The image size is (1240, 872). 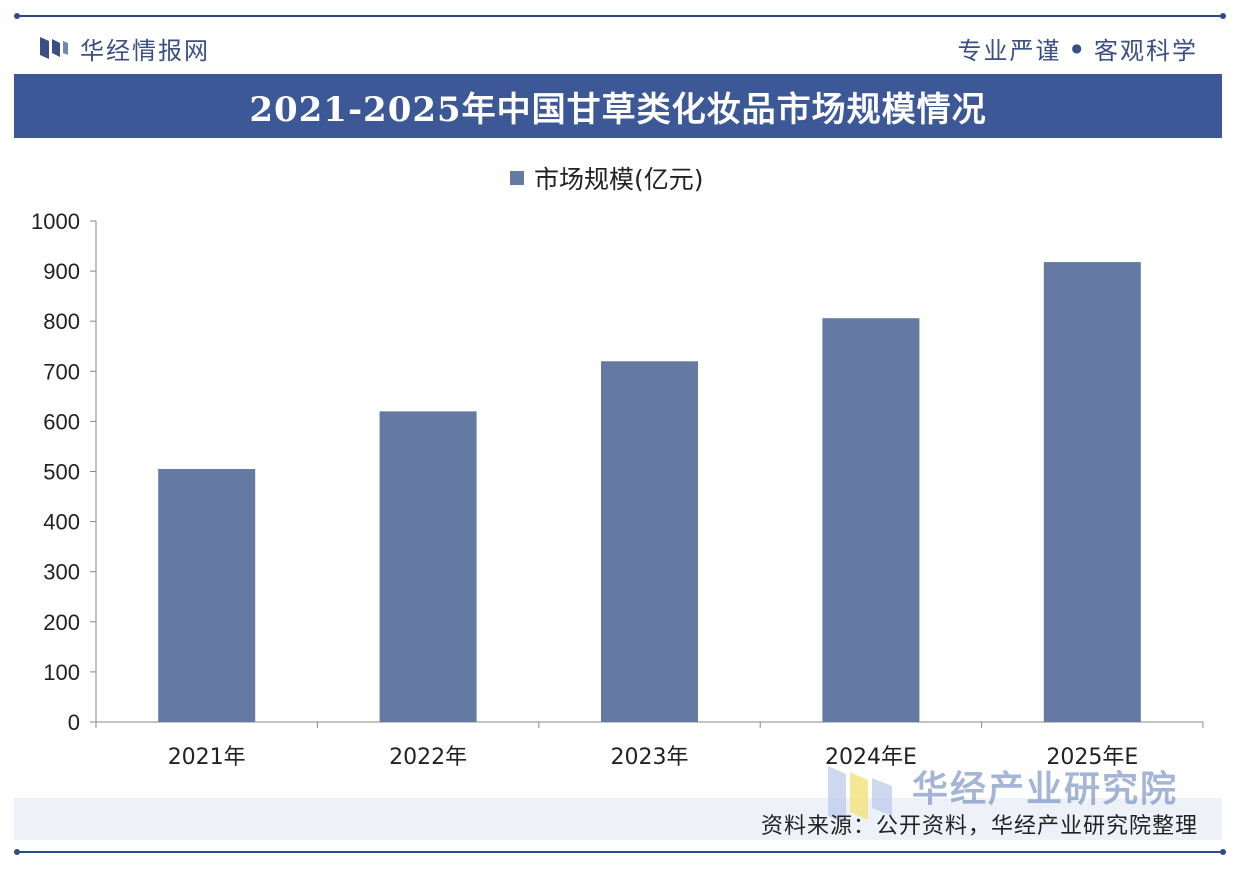 I want to click on watermark-logo-icon, so click(x=860, y=795).